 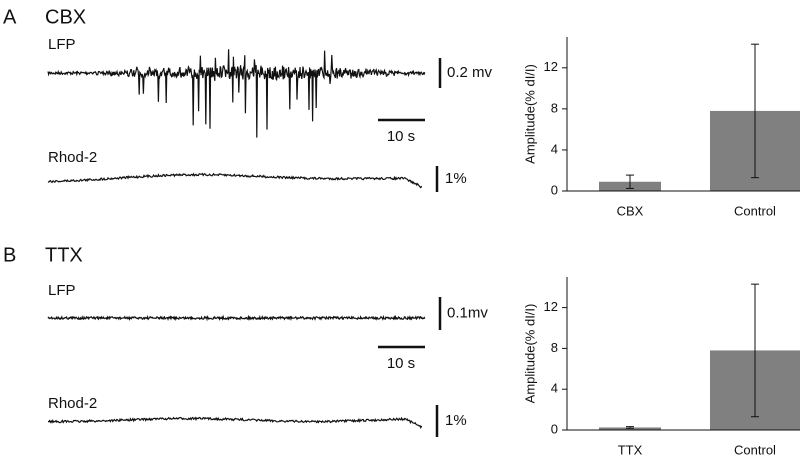 What do you see at coordinates (470, 72) in the screenshot?
I see `scale-label: 0.2 mv` at bounding box center [470, 72].